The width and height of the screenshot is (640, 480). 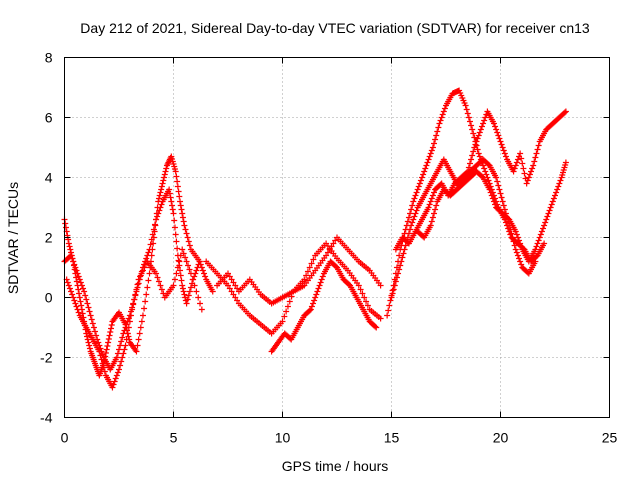 I want to click on y-tick-label: 4, so click(x=49, y=178).